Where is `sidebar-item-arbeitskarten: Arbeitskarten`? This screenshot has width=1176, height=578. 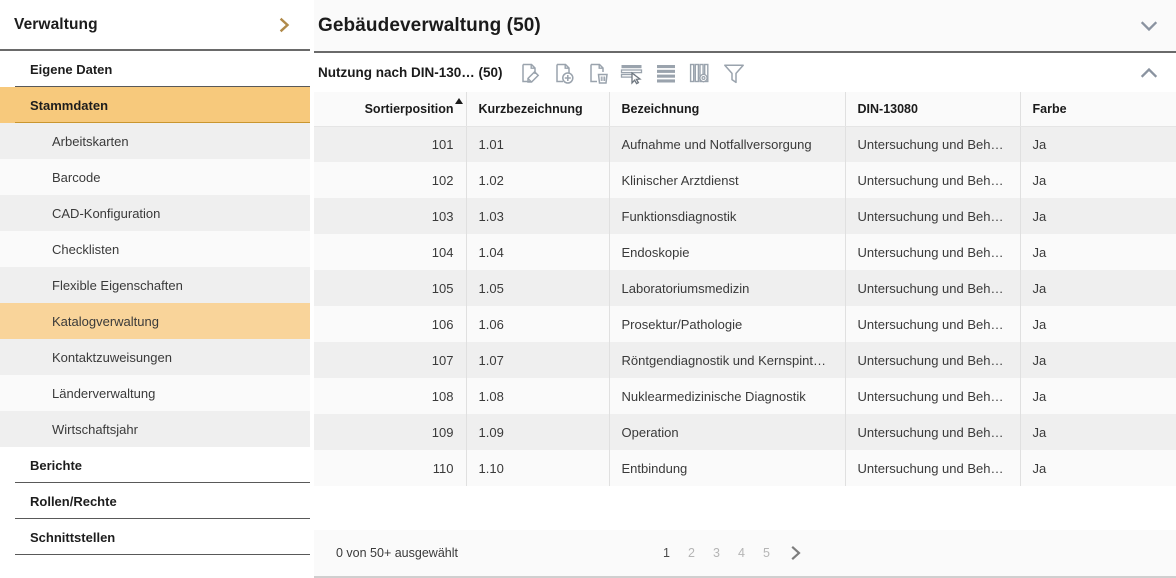
sidebar-item-arbeitskarten: Arbeitskarten is located at coordinates (155, 141).